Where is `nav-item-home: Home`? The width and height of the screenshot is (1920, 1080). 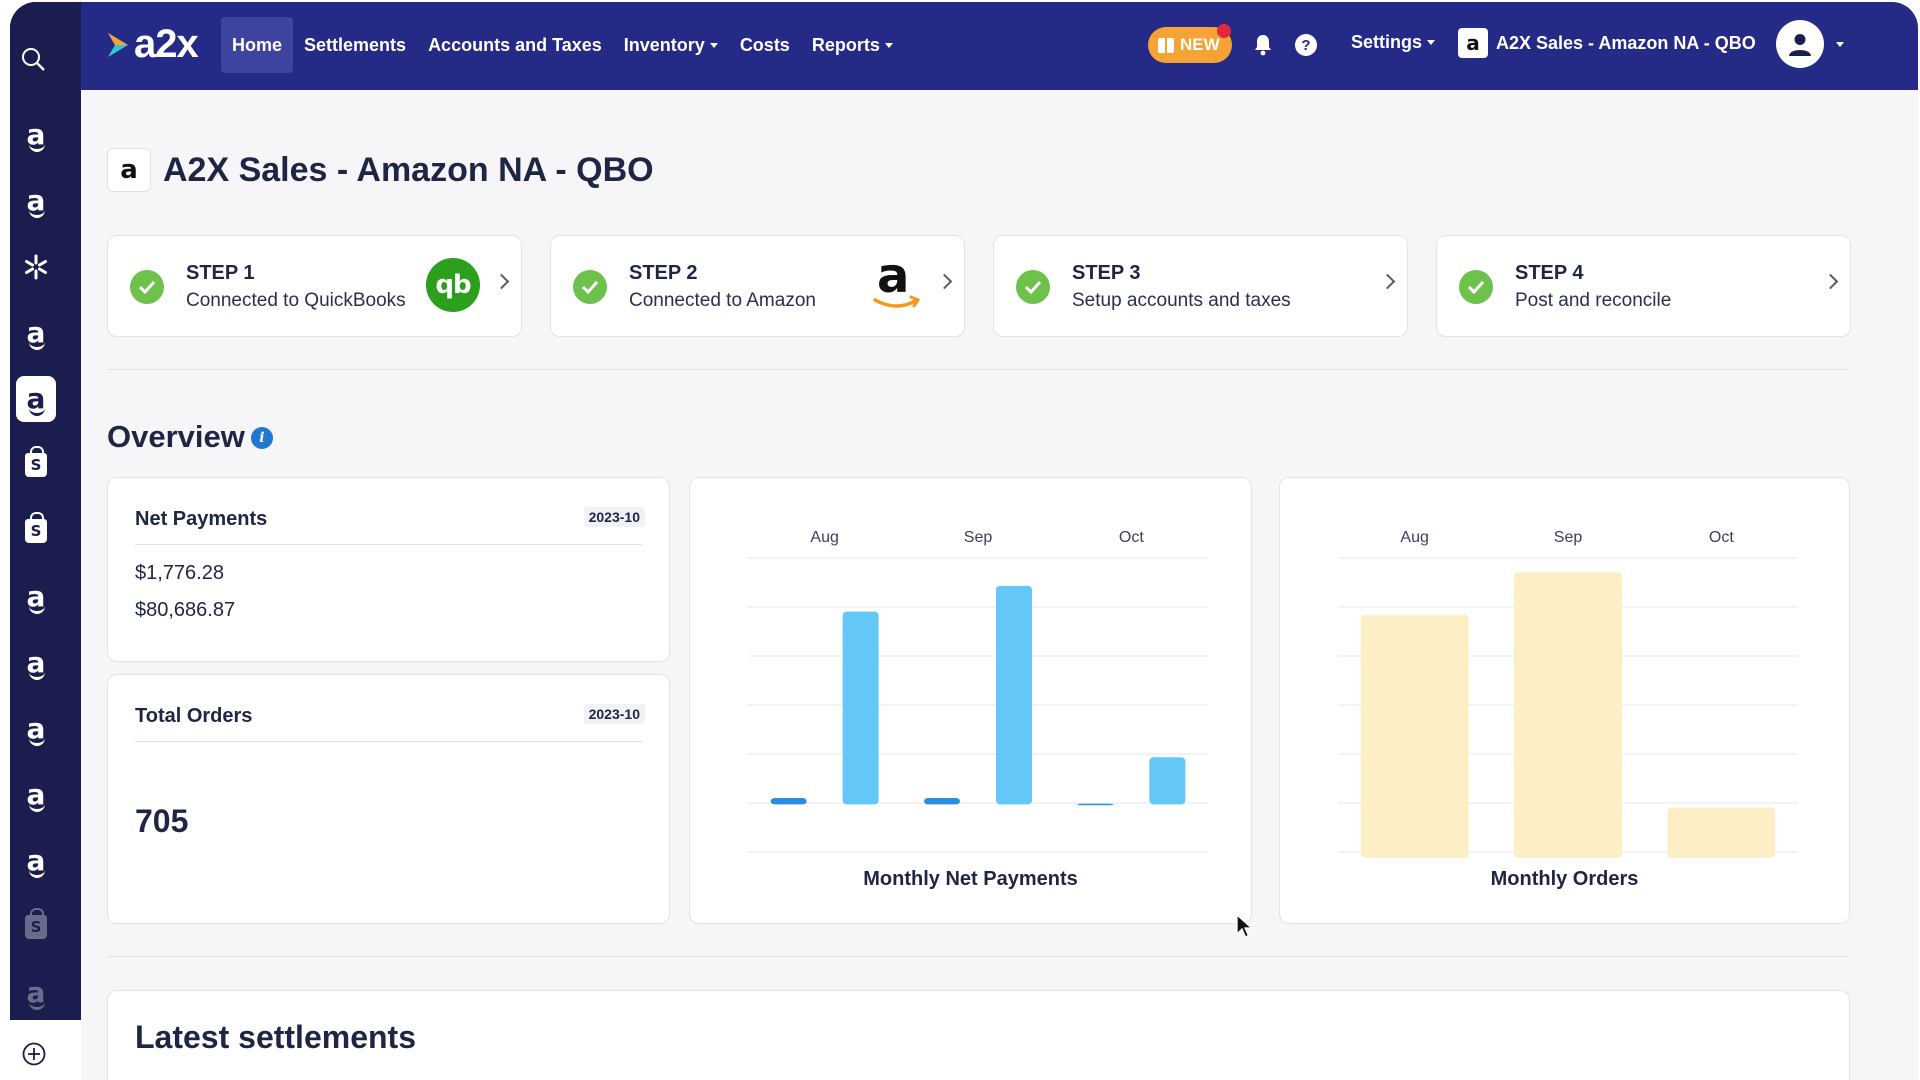 nav-item-home: Home is located at coordinates (257, 45).